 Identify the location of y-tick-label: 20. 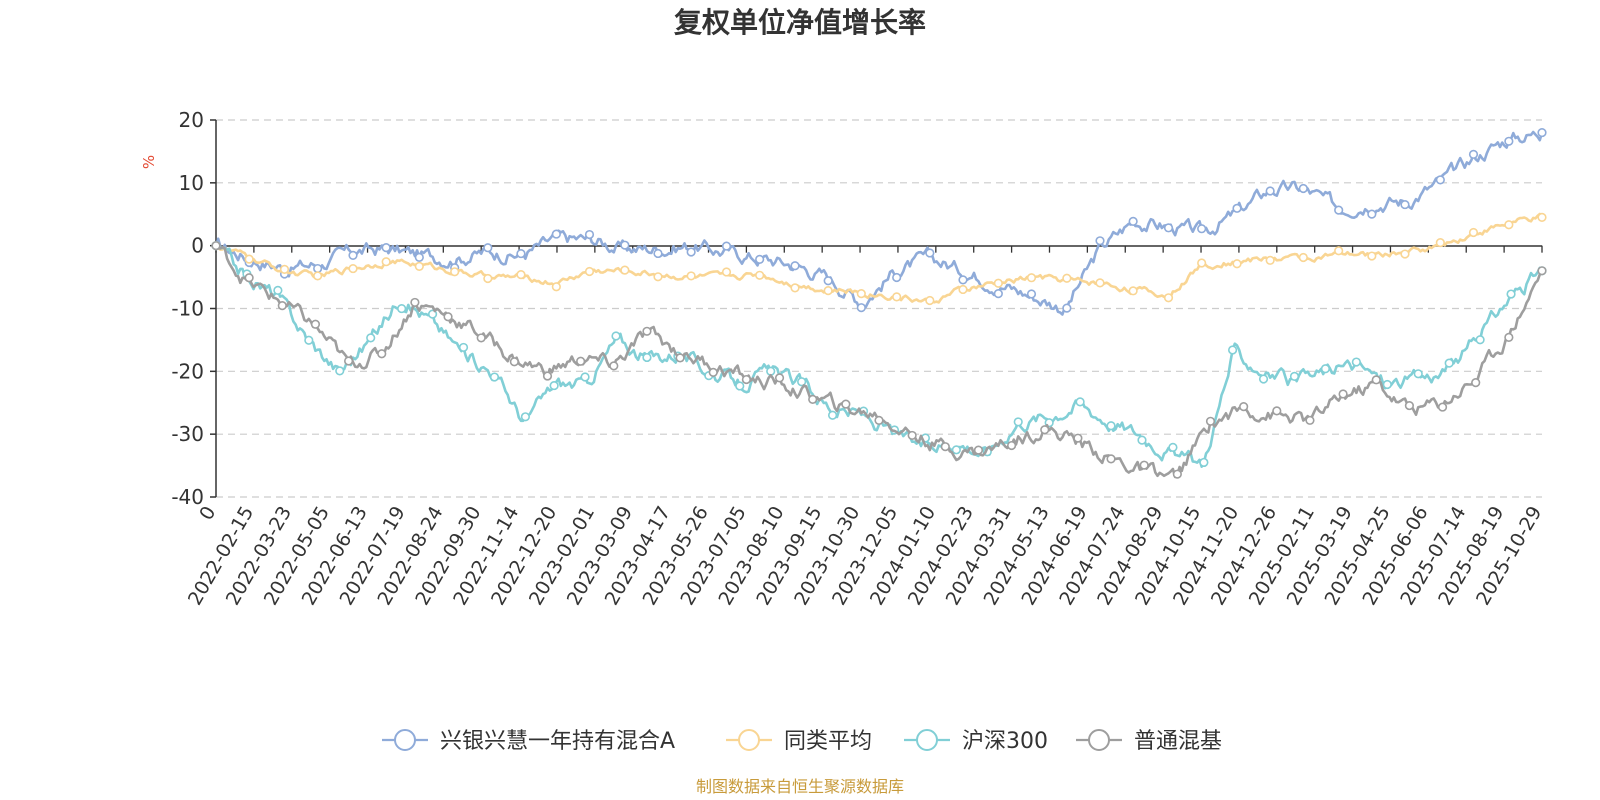
(191, 120).